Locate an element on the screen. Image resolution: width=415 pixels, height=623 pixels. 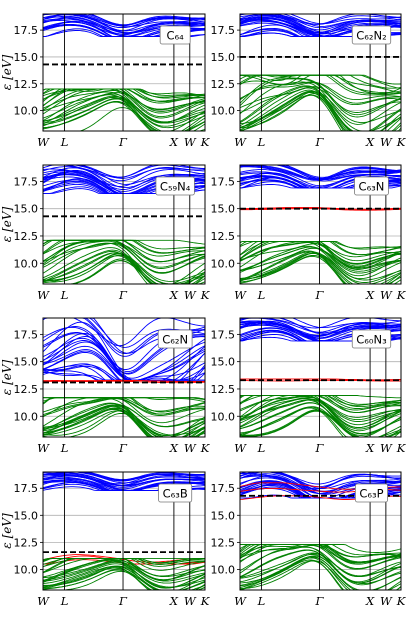
panel-label: C₆₂N₂ is located at coordinates (371, 36).